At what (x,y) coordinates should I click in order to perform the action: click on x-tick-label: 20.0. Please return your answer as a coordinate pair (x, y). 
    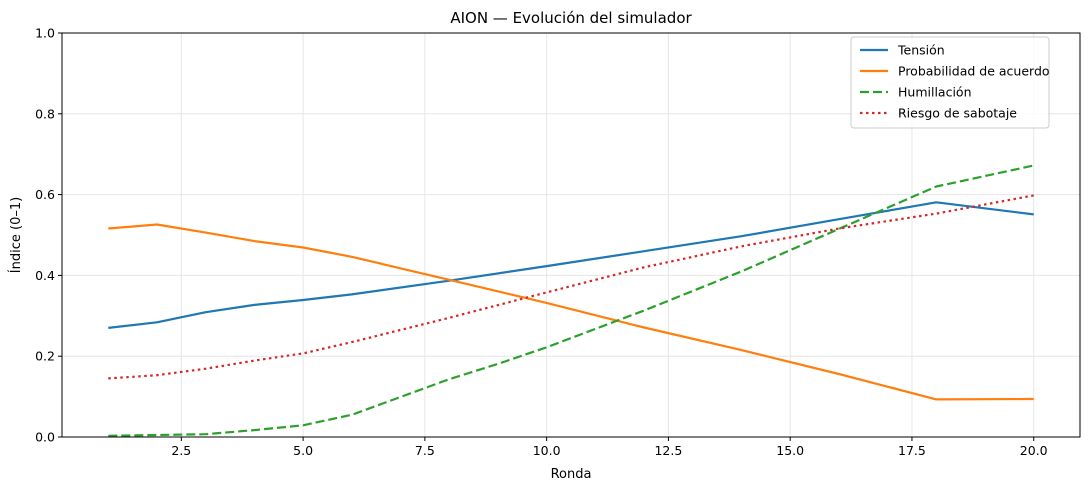
    Looking at the image, I should click on (1034, 450).